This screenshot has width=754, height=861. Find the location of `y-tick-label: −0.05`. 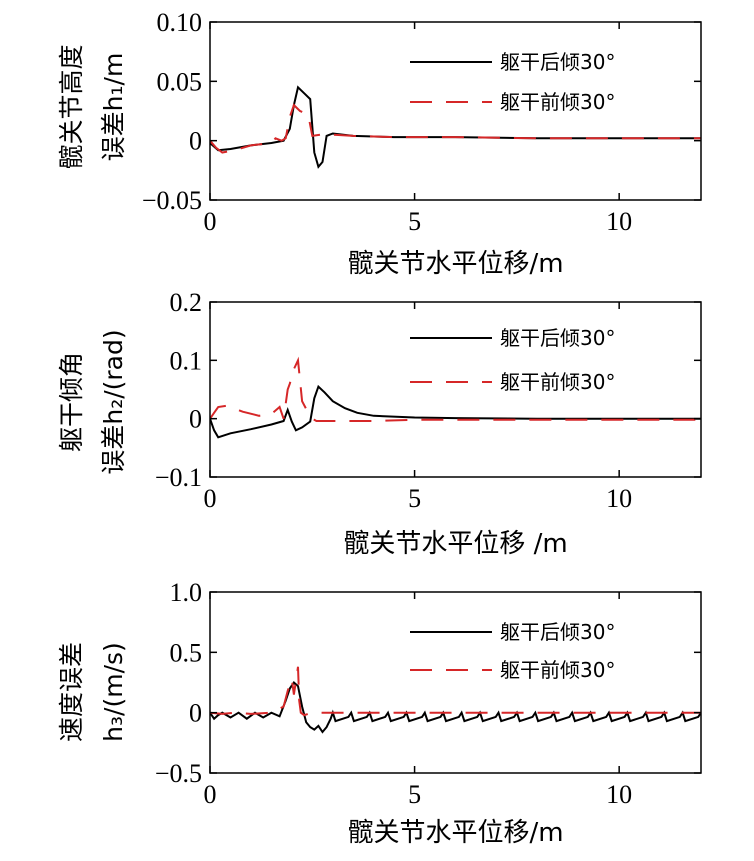

y-tick-label: −0.05 is located at coordinates (172, 200).